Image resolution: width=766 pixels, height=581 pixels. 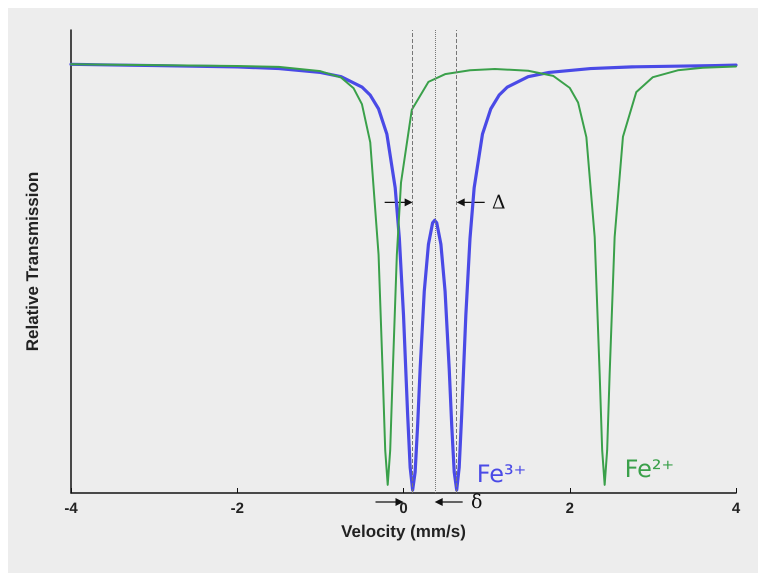 What do you see at coordinates (736, 508) in the screenshot?
I see `x-tick-label: 4` at bounding box center [736, 508].